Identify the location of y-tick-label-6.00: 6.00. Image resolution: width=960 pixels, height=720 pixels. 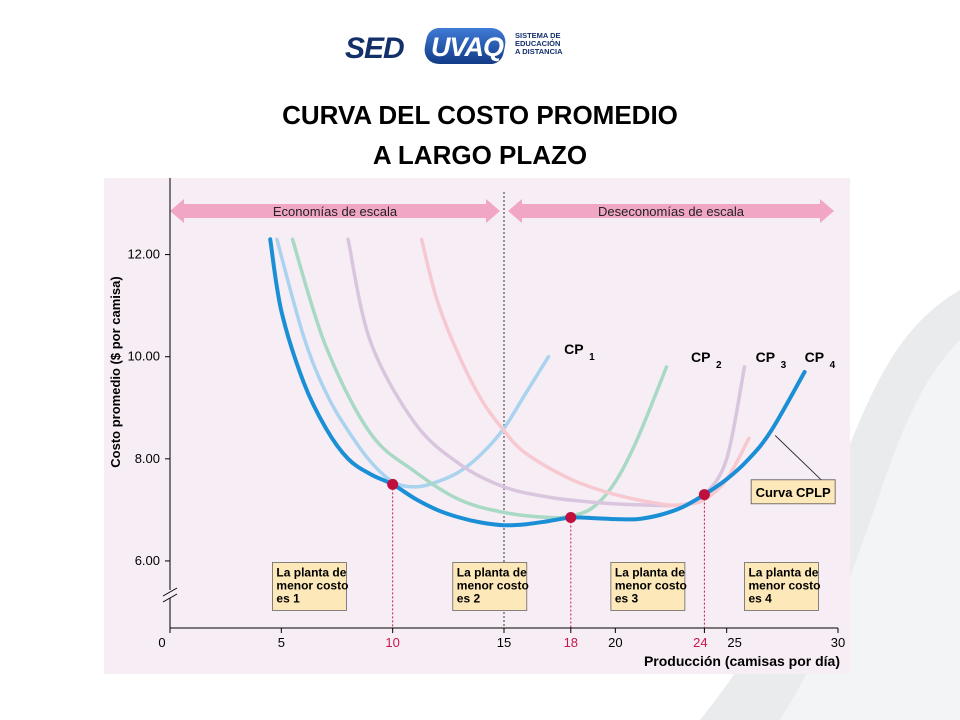
(147, 560).